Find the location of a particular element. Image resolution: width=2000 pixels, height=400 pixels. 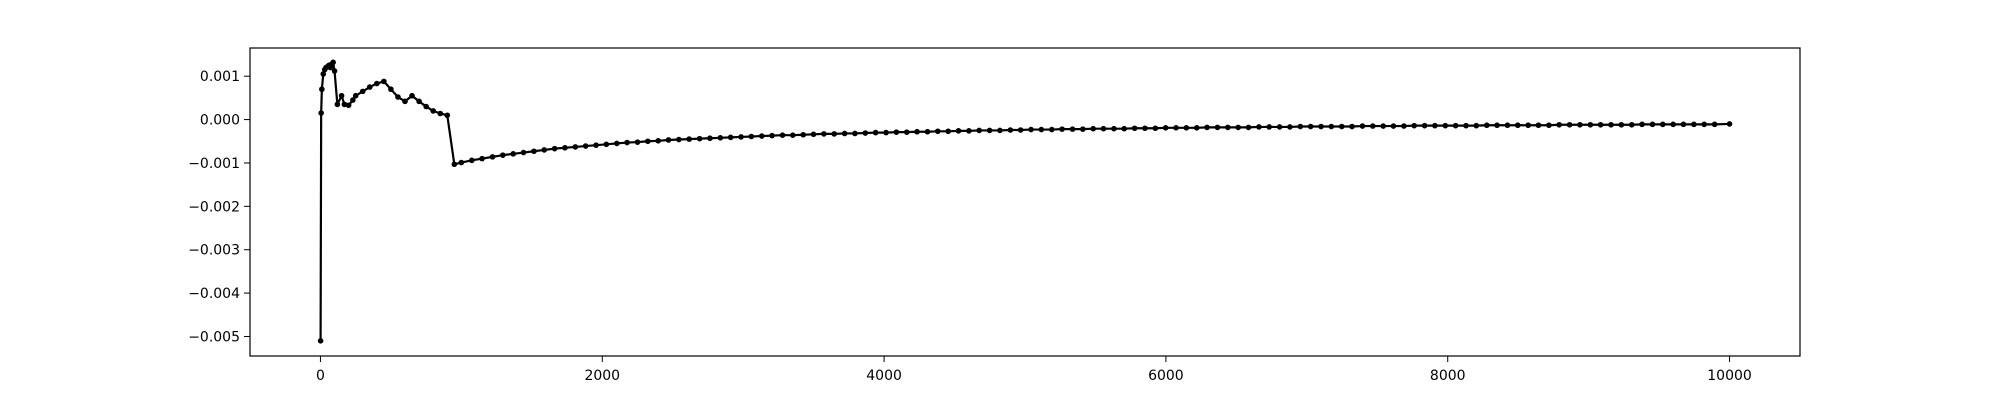

y-tick-label: −0.002 is located at coordinates (214, 207).